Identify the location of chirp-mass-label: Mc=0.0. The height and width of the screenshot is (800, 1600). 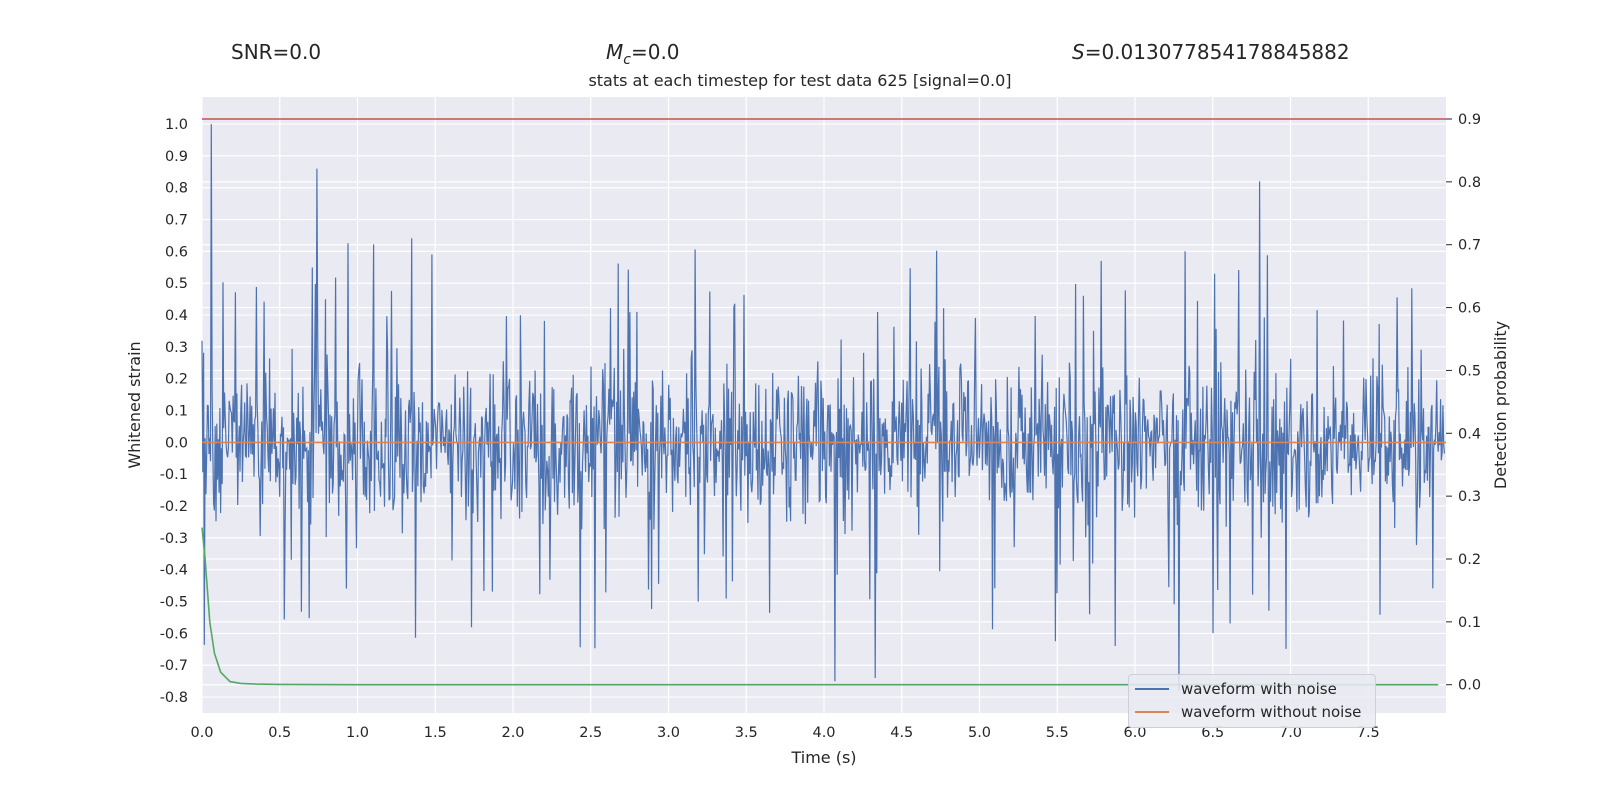
(643, 54).